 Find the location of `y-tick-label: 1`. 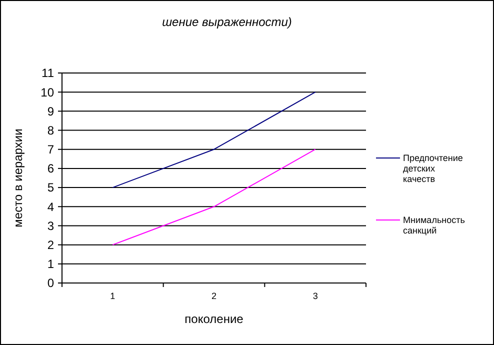

y-tick-label: 1 is located at coordinates (50, 264).